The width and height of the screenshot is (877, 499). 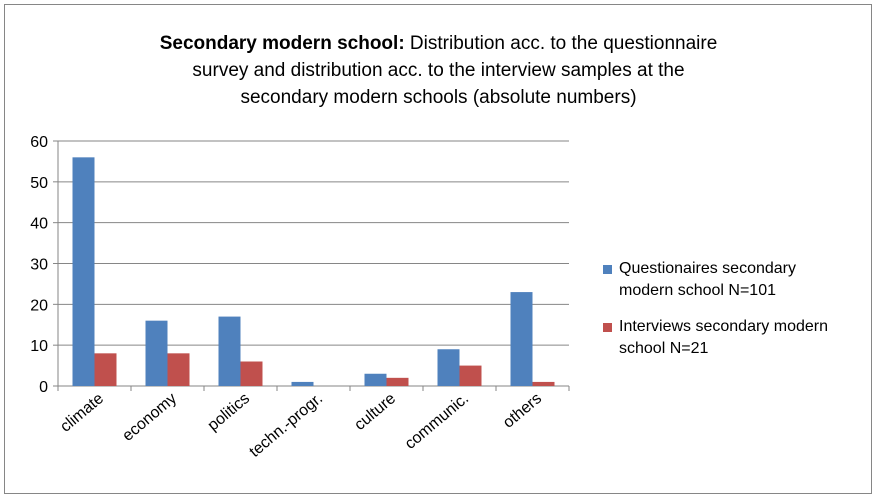 I want to click on y-tick-label: 30, so click(x=39, y=265).